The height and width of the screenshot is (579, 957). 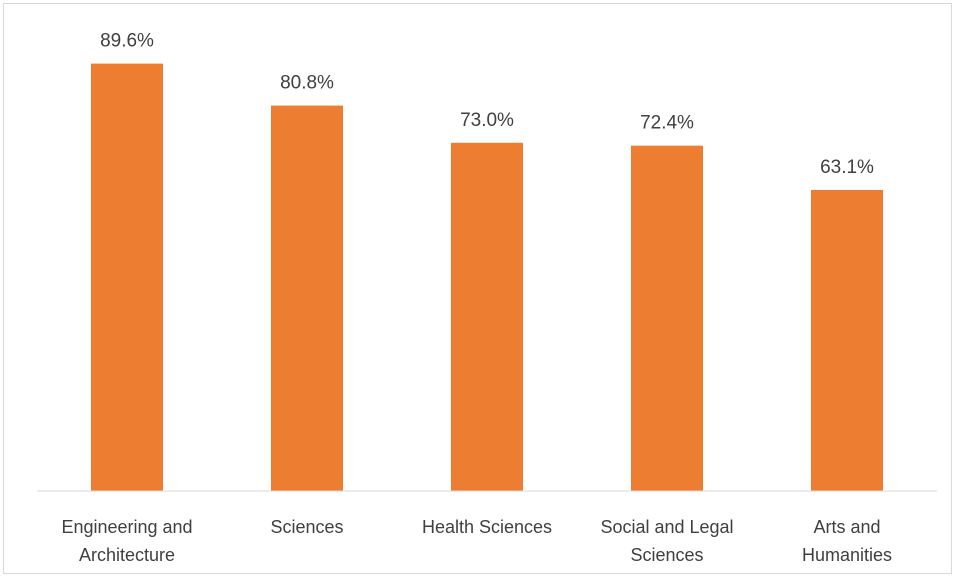 What do you see at coordinates (666, 527) in the screenshot?
I see `category-label-line: Social and Legal` at bounding box center [666, 527].